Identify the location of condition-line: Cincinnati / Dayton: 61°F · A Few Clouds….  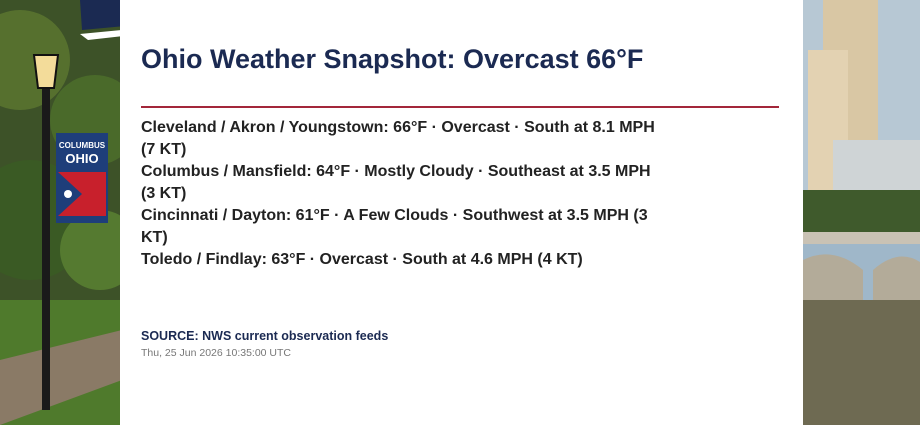
(394, 226).